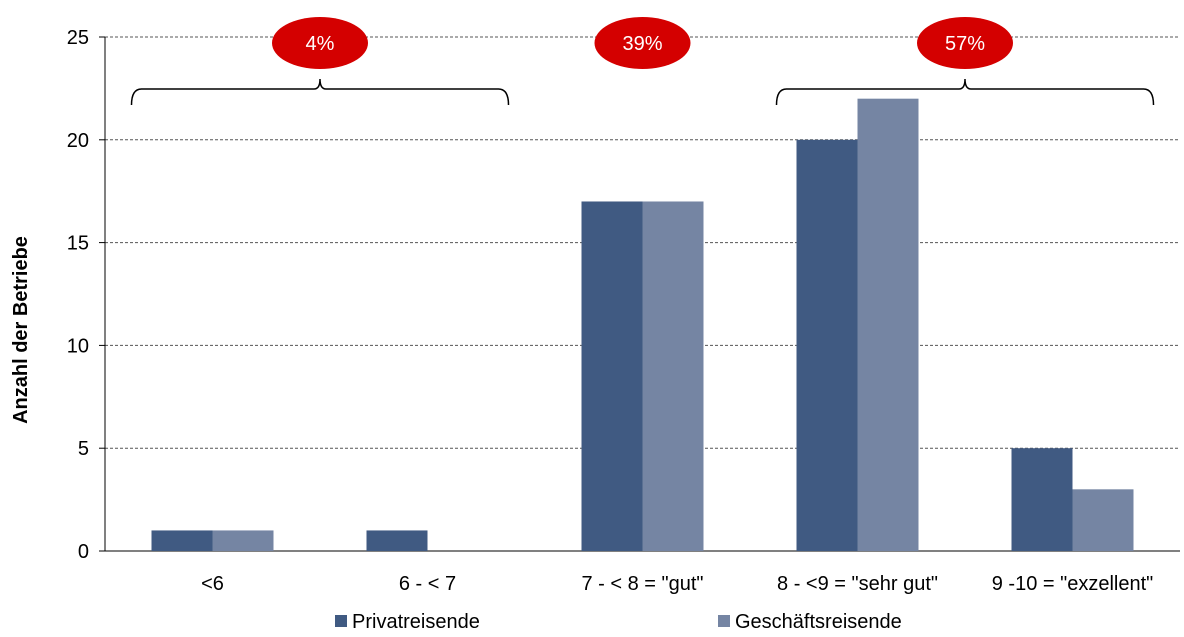  I want to click on y-tick-label: 20, so click(78, 141).